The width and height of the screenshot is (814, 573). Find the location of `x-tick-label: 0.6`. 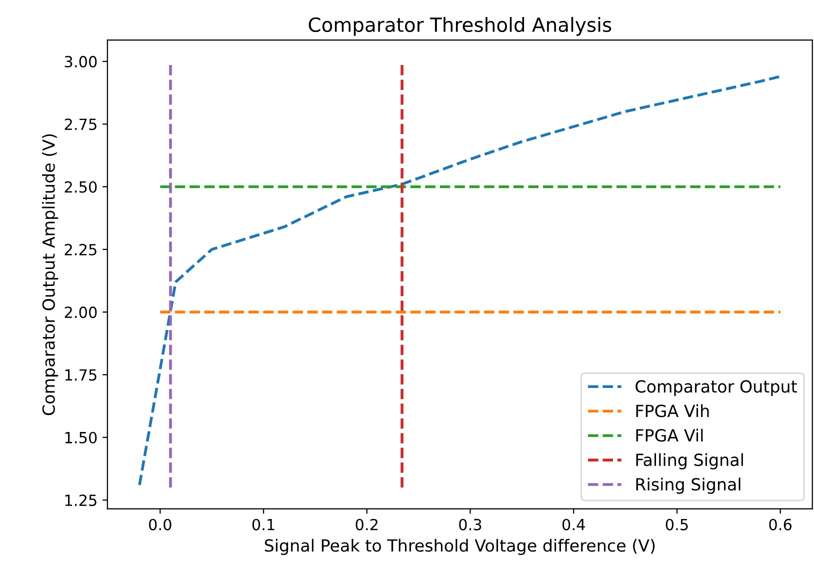

x-tick-label: 0.6 is located at coordinates (780, 524).